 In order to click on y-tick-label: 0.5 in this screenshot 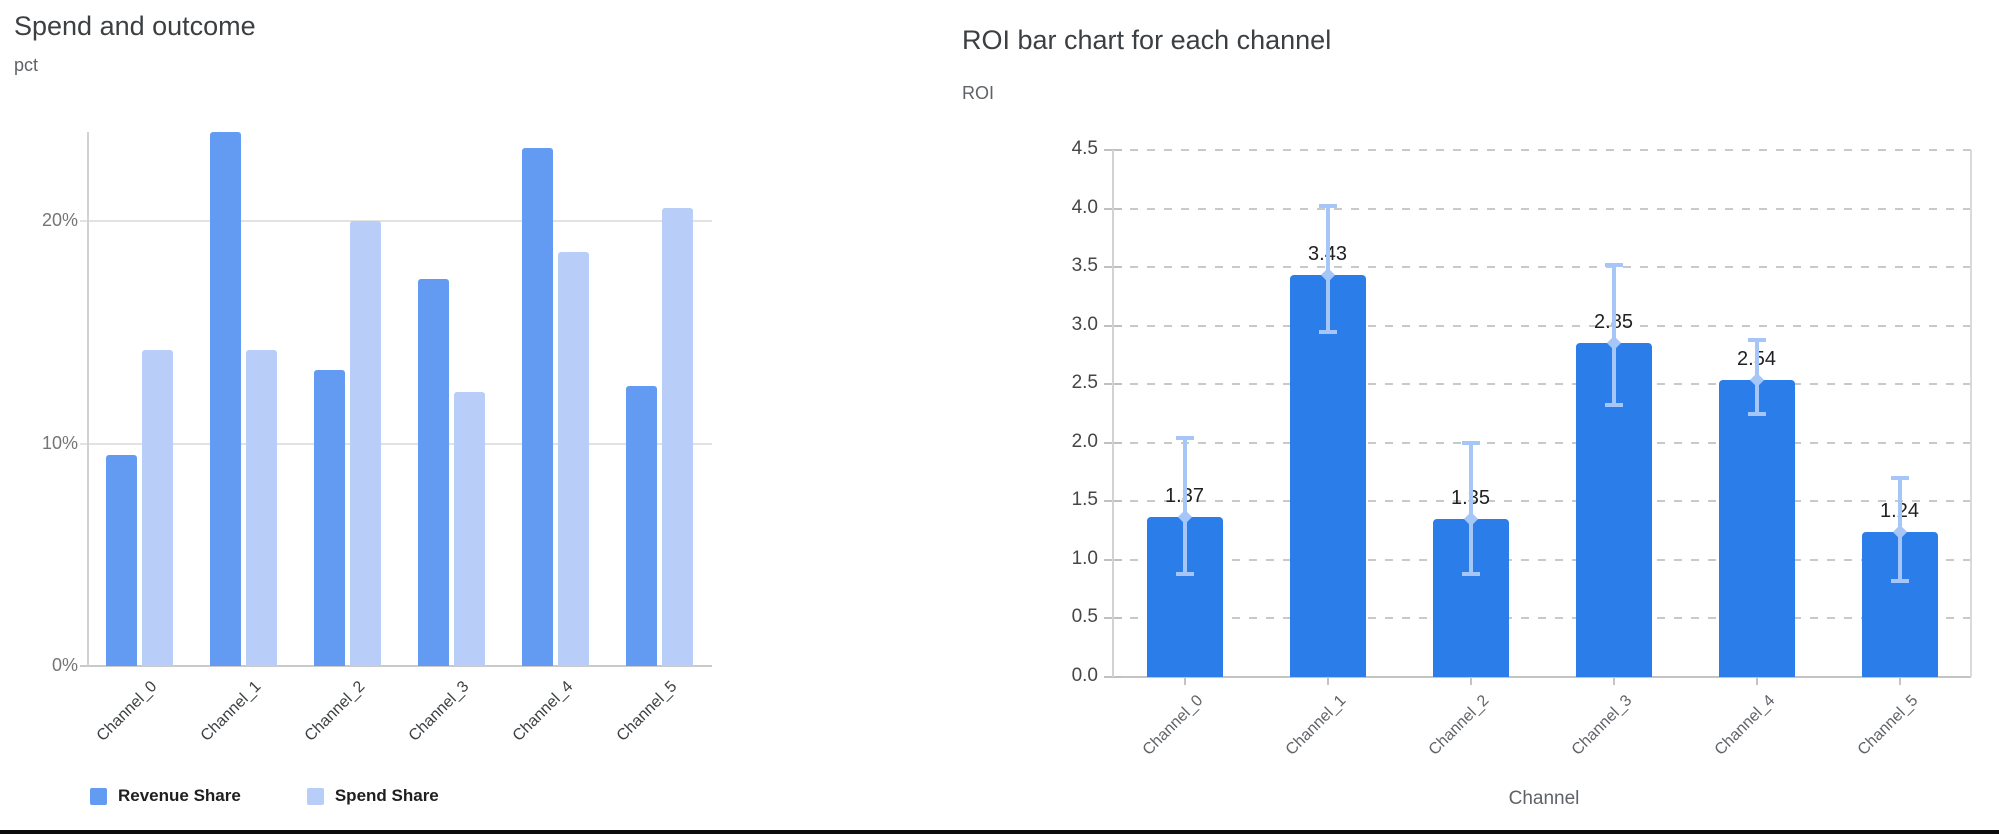, I will do `click(1084, 617)`.